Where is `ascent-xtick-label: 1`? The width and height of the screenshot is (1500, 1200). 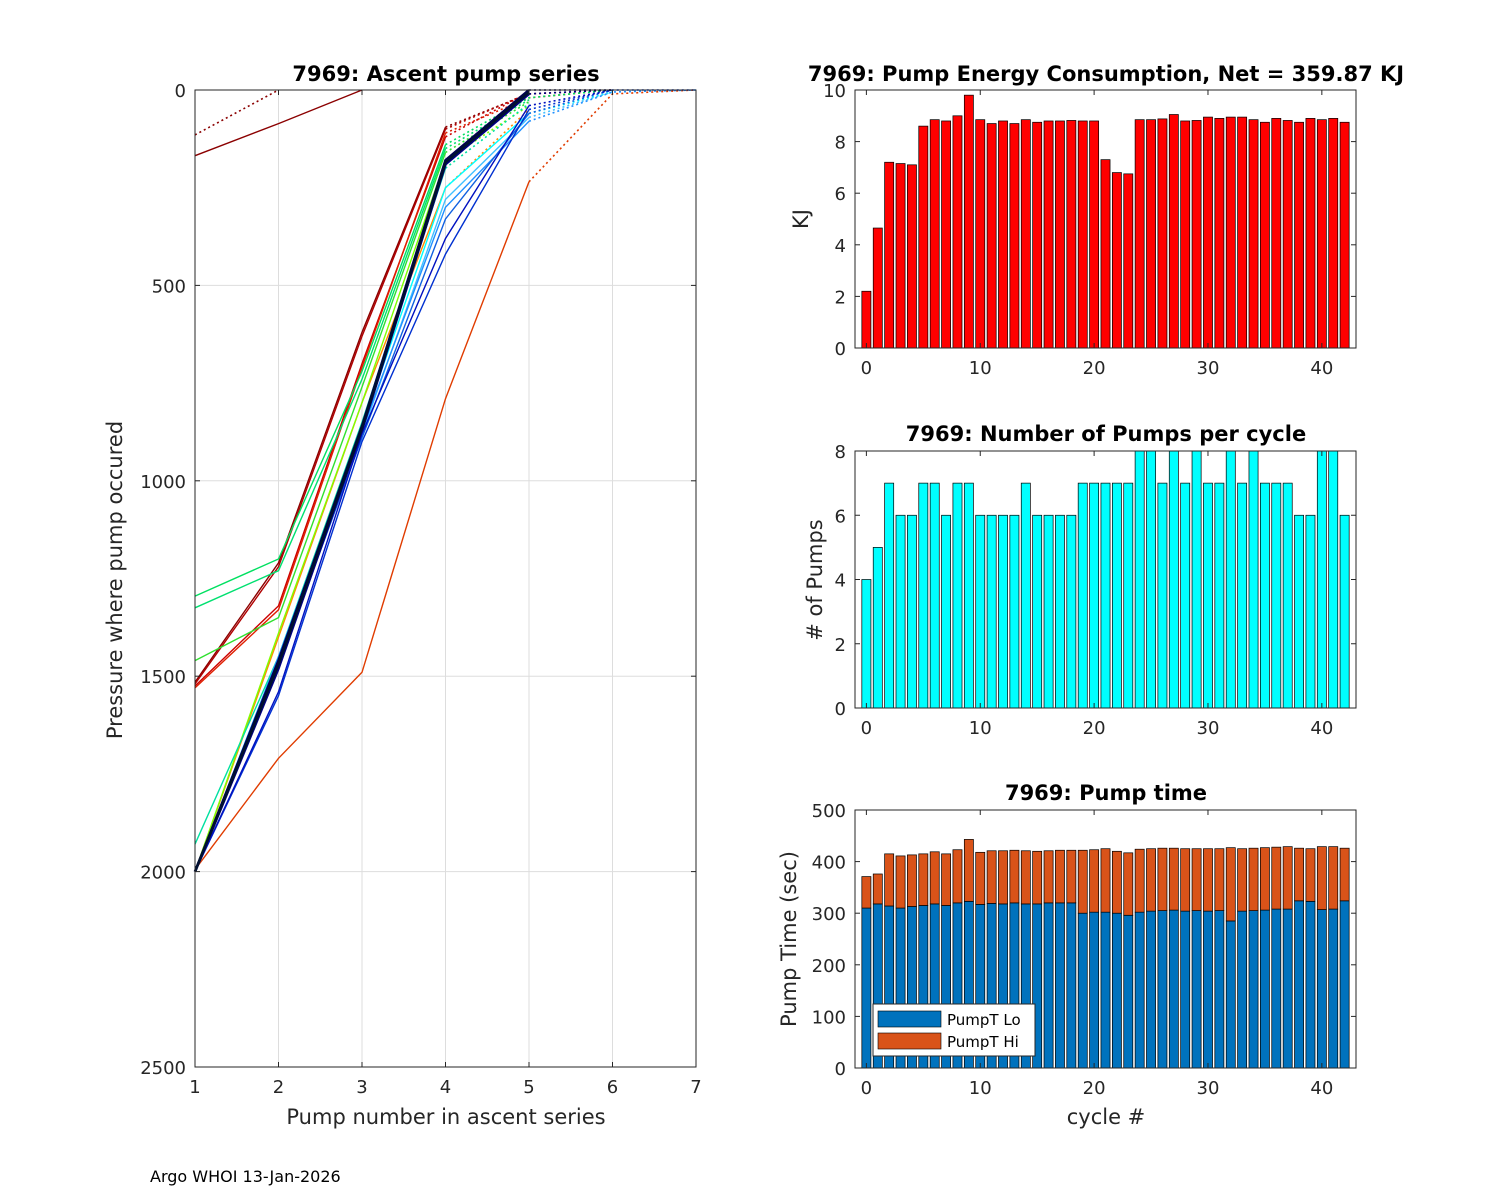 ascent-xtick-label: 1 is located at coordinates (194, 1087).